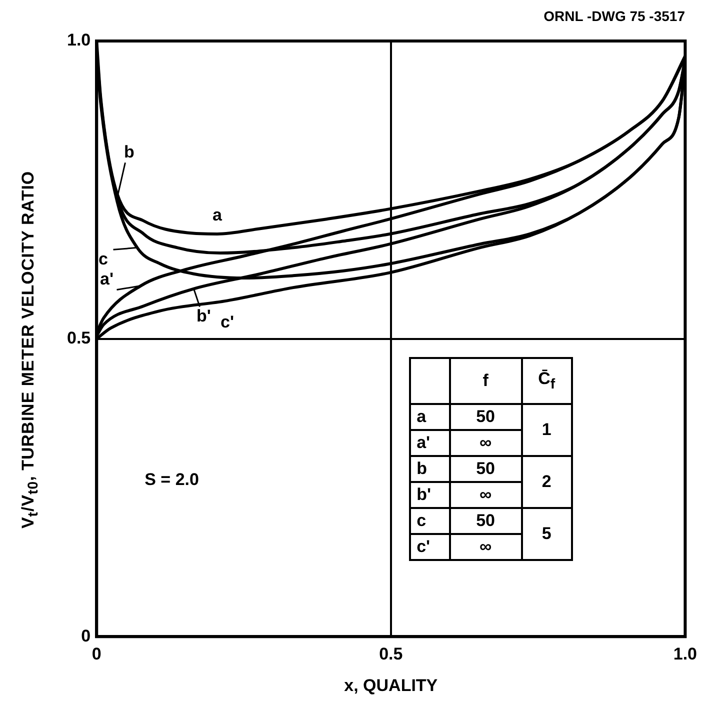 This screenshot has width=705, height=705. Describe the element at coordinates (547, 482) in the screenshot. I see `annotation: 2` at that location.